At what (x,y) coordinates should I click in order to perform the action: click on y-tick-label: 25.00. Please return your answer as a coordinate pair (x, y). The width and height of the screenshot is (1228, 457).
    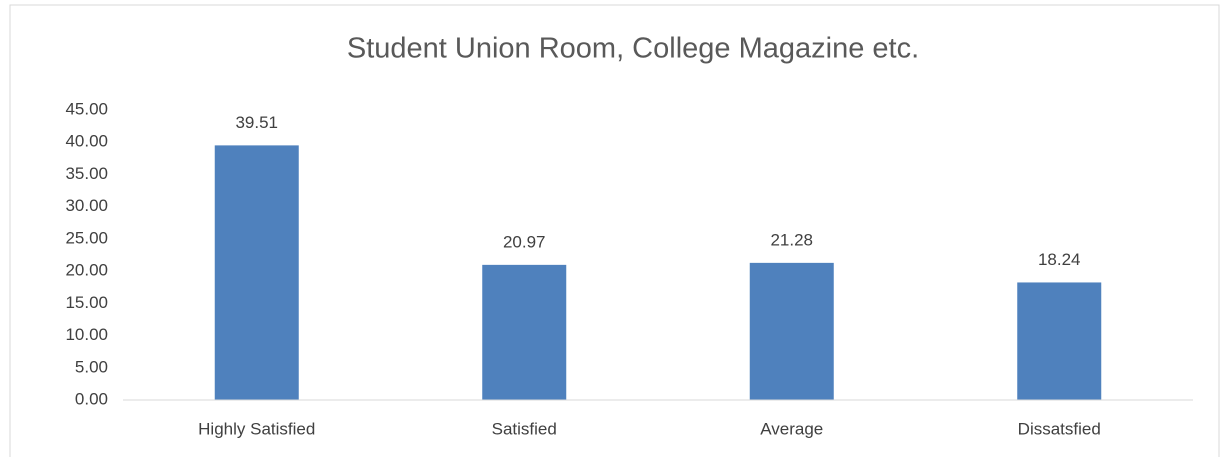
    Looking at the image, I should click on (86, 237).